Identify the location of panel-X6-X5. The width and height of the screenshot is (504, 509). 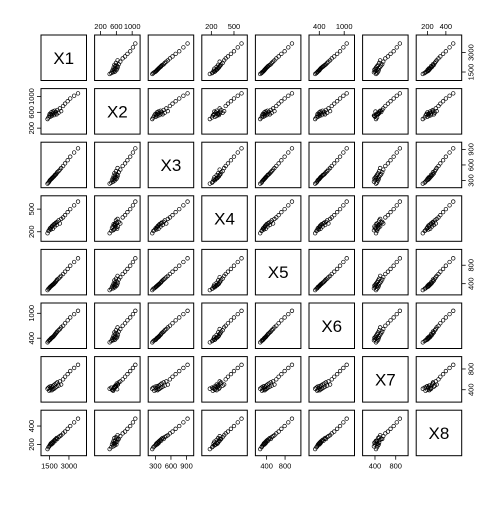
(278, 325).